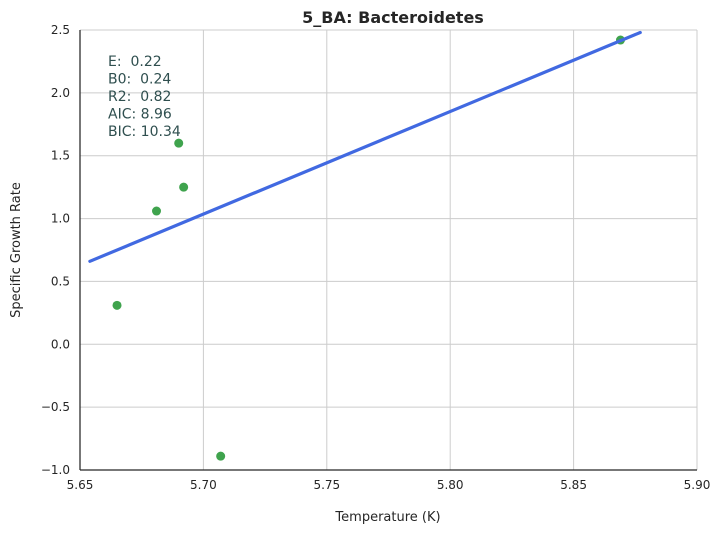  Describe the element at coordinates (60, 344) in the screenshot. I see `y-tick-label: 0.0` at that location.